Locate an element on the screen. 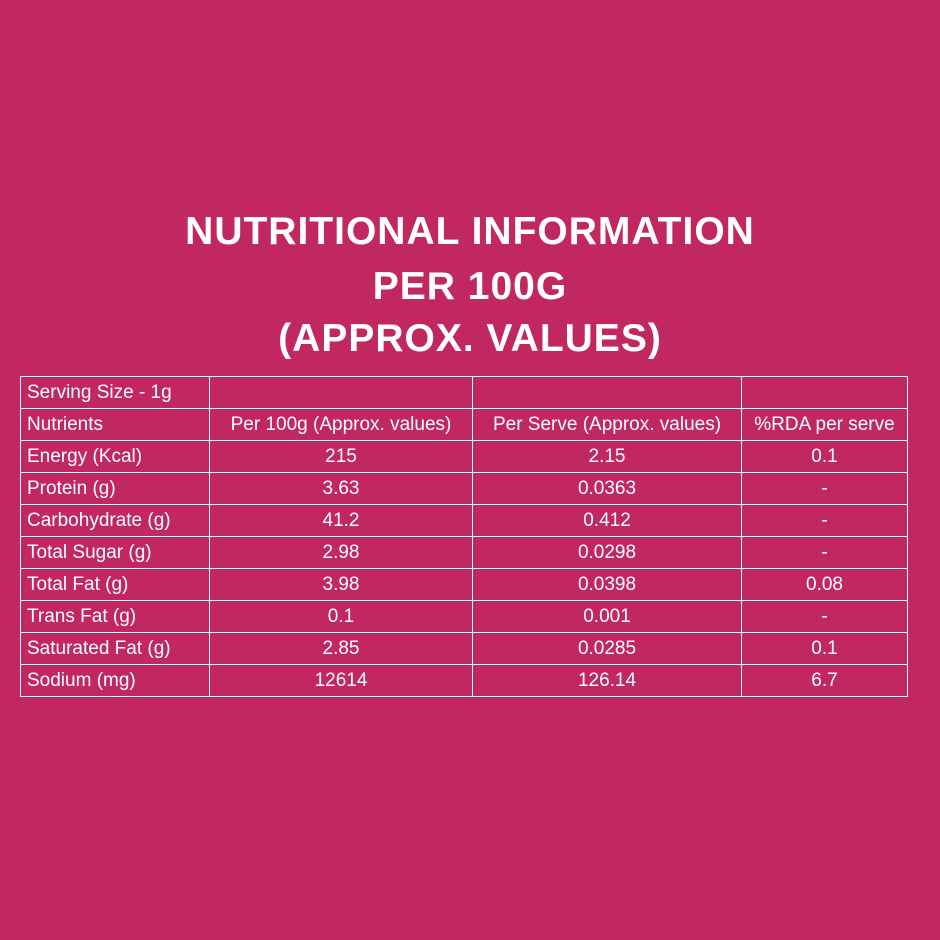  table-row: Trans Fat (g) 0.1 0.001- is located at coordinates (464, 616).